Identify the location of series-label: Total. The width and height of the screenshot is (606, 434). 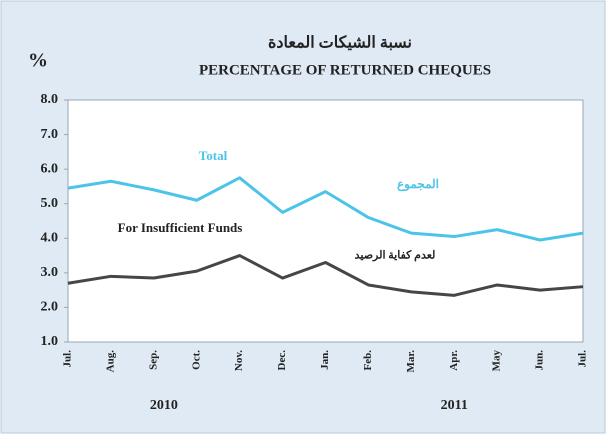
(213, 155).